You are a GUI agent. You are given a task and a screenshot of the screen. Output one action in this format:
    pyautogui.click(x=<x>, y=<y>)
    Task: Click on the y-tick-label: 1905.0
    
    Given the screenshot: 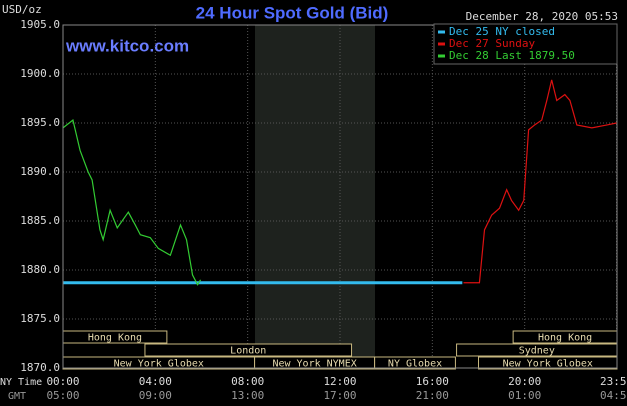 What is the action you would take?
    pyautogui.click(x=40, y=24)
    